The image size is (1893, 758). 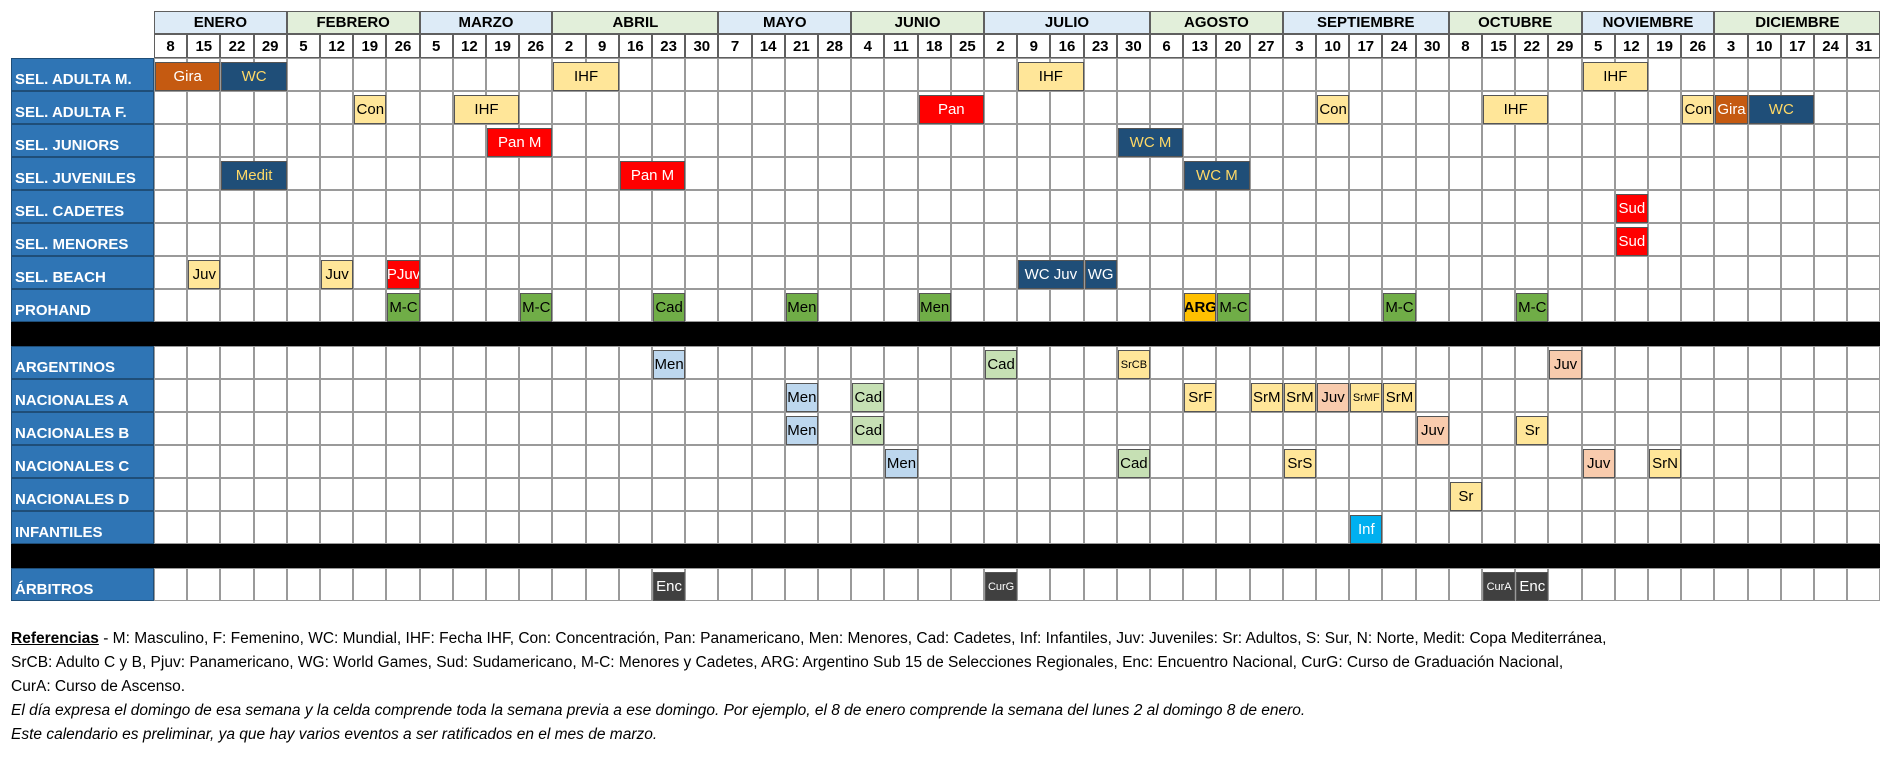 What do you see at coordinates (1150, 142) in the screenshot?
I see `event-wc-m: WC M` at bounding box center [1150, 142].